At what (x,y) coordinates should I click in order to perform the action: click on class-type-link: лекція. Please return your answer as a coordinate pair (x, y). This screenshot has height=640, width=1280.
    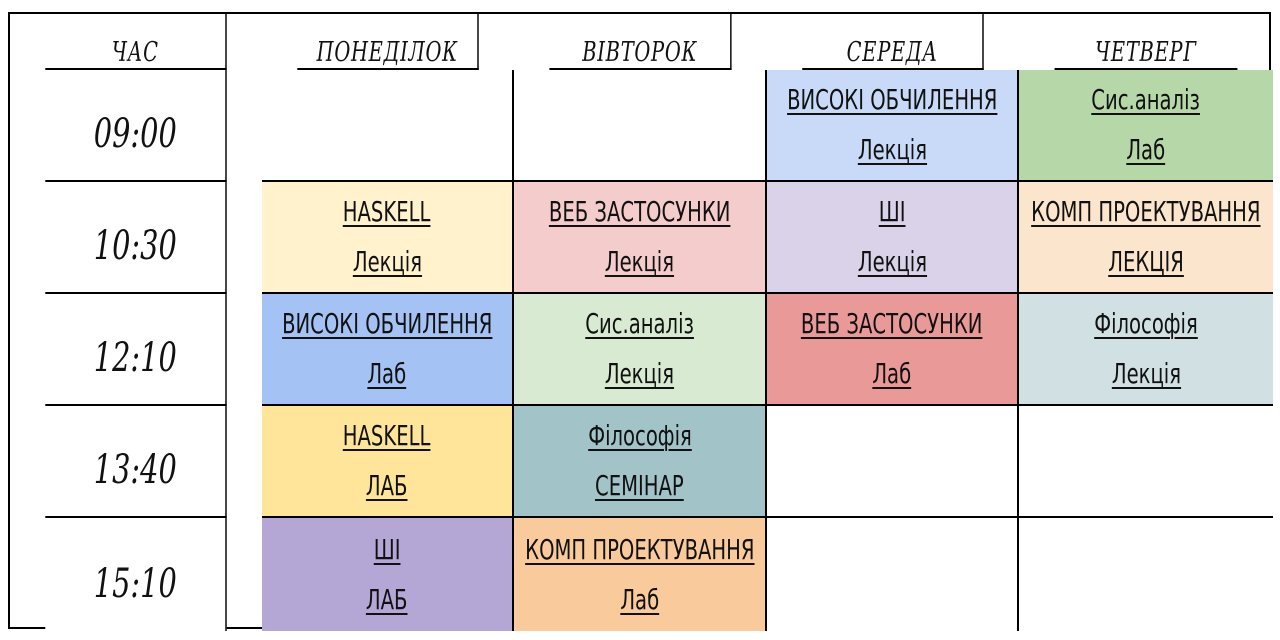
    Looking at the image, I should click on (1146, 261).